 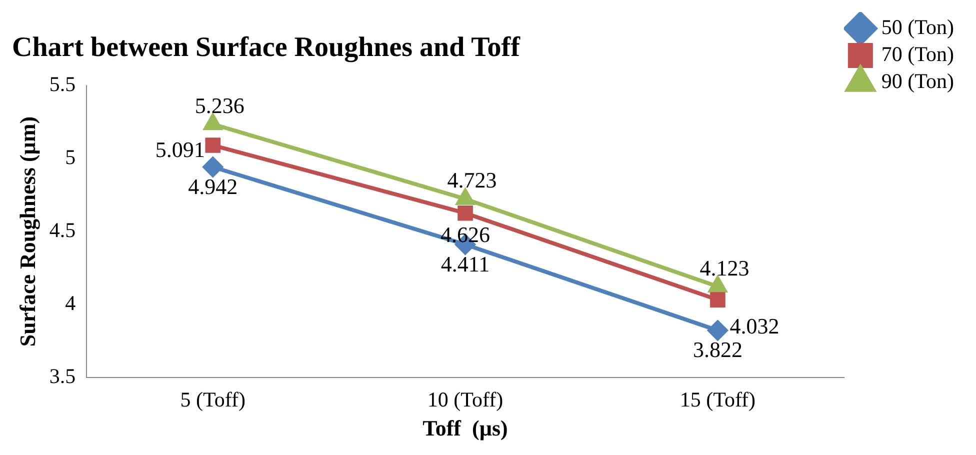 I want to click on y-tick-label: 3.5, so click(x=62, y=376).